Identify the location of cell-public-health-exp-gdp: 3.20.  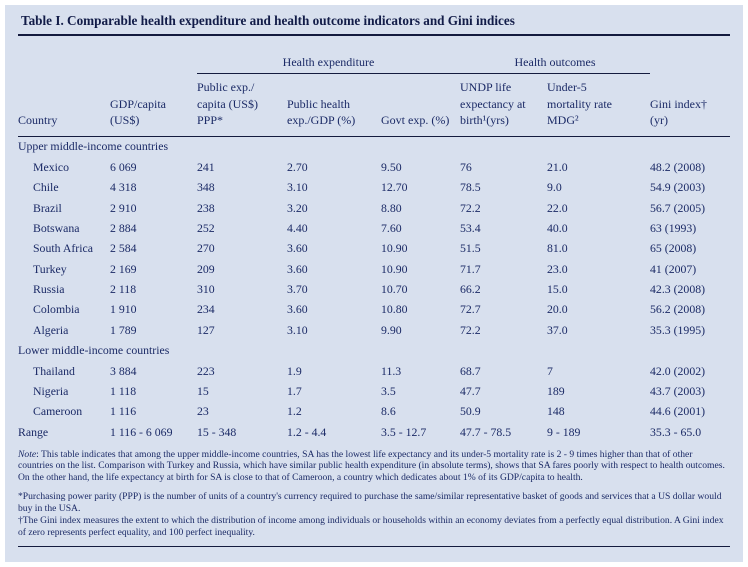
(297, 207).